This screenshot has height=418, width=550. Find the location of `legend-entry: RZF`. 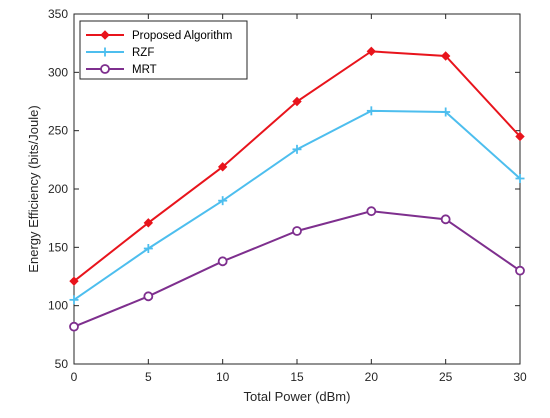

legend-entry: RZF is located at coordinates (120, 53).